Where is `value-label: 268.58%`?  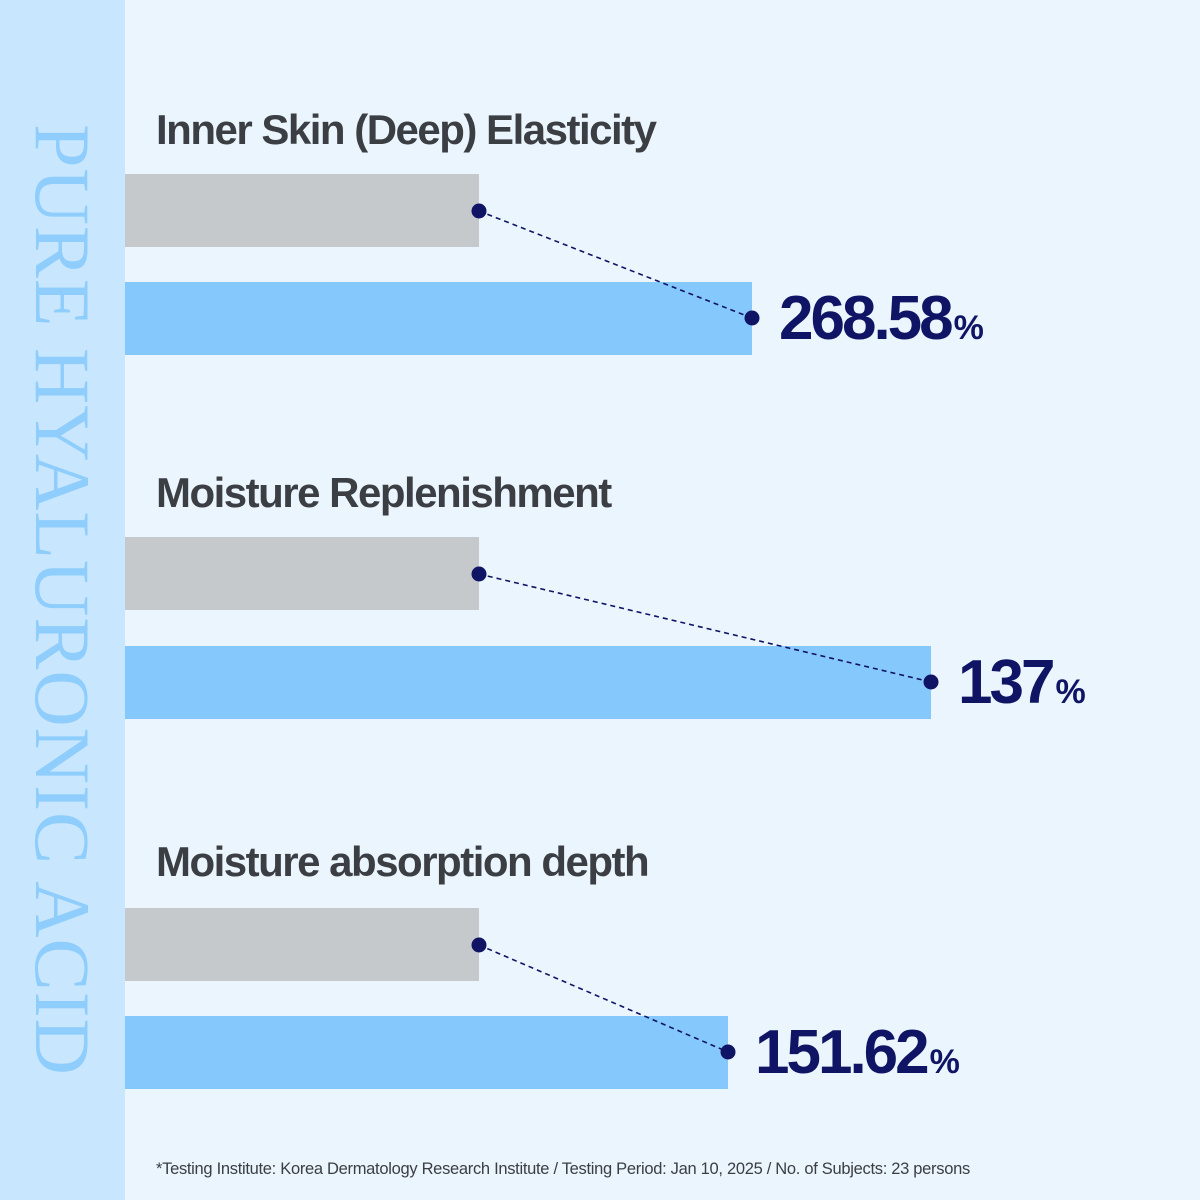
value-label: 268.58% is located at coordinates (881, 318).